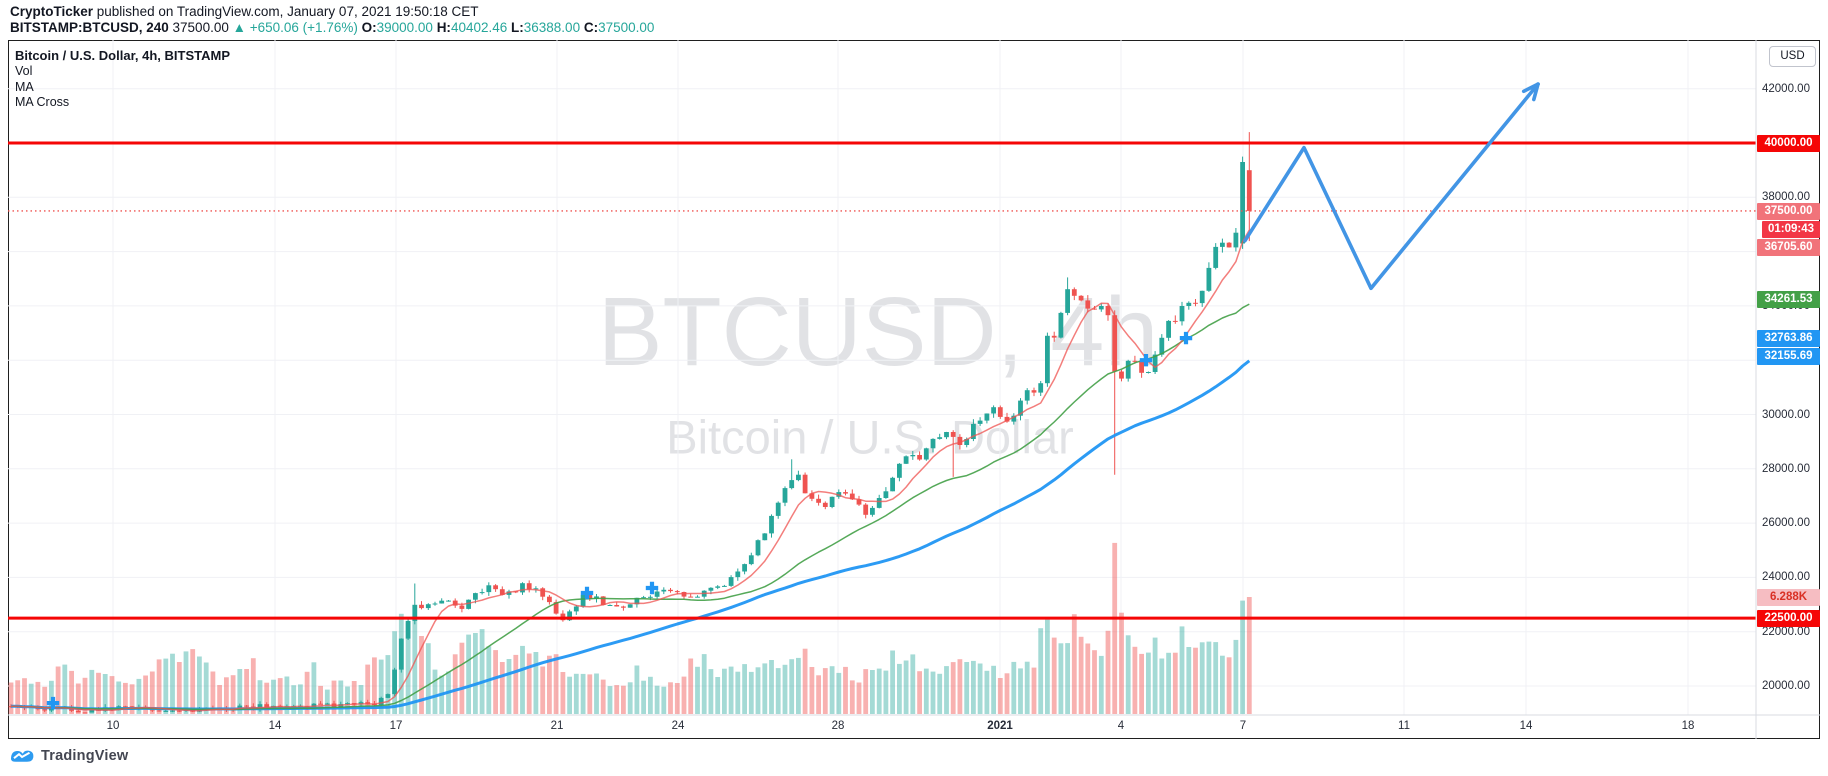 This screenshot has width=1828, height=776. Describe the element at coordinates (24, 86) in the screenshot. I see `legend-indicator-ma: MA` at that location.